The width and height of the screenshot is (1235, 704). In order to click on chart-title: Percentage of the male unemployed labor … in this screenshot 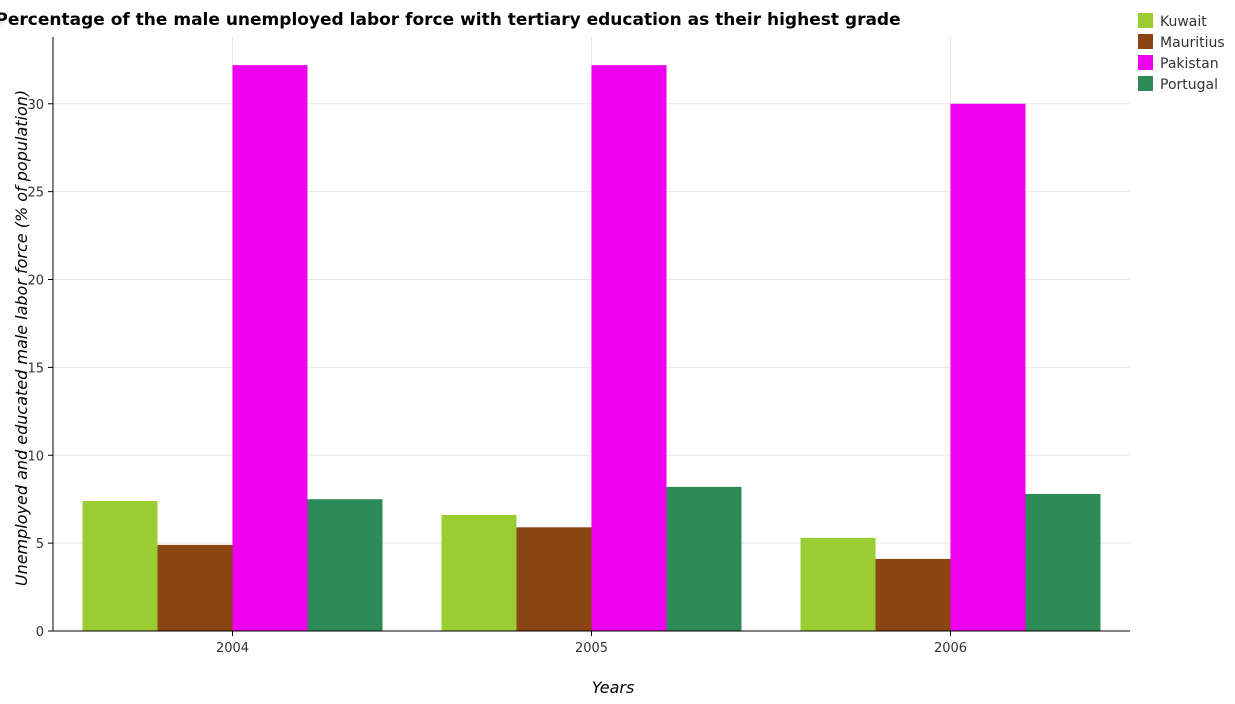, I will do `click(450, 20)`.